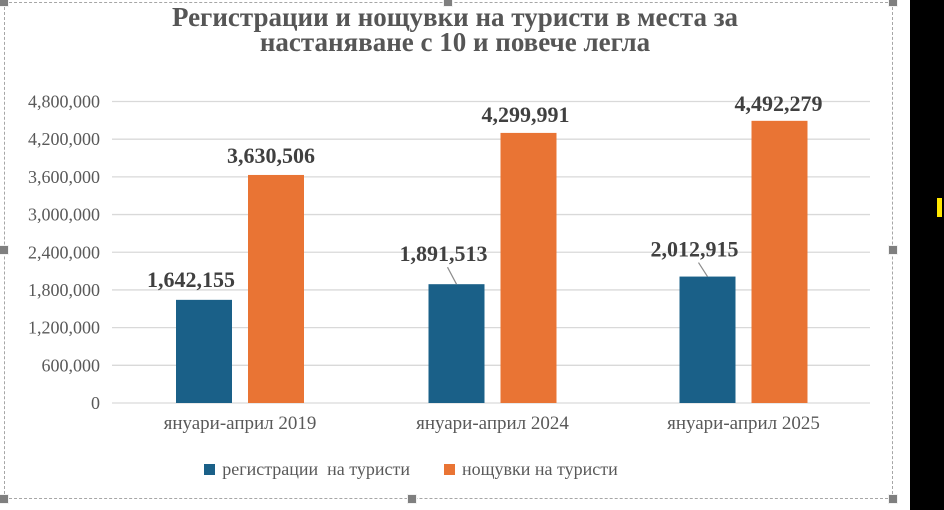 This screenshot has height=510, width=944. Describe the element at coordinates (276, 288) in the screenshot. I see `bar-nights-2019` at that location.